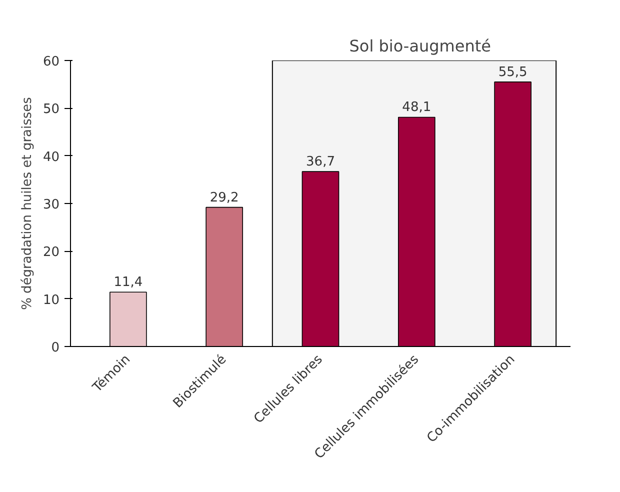  Describe the element at coordinates (51, 252) in the screenshot. I see `y-tick-label: 20` at that location.